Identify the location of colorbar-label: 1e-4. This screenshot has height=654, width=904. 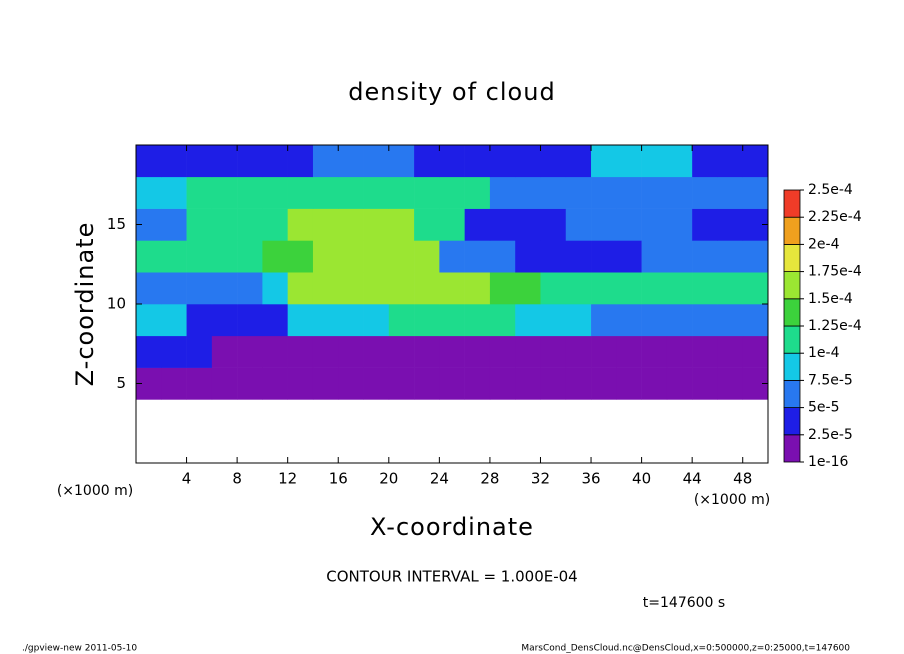
(824, 353).